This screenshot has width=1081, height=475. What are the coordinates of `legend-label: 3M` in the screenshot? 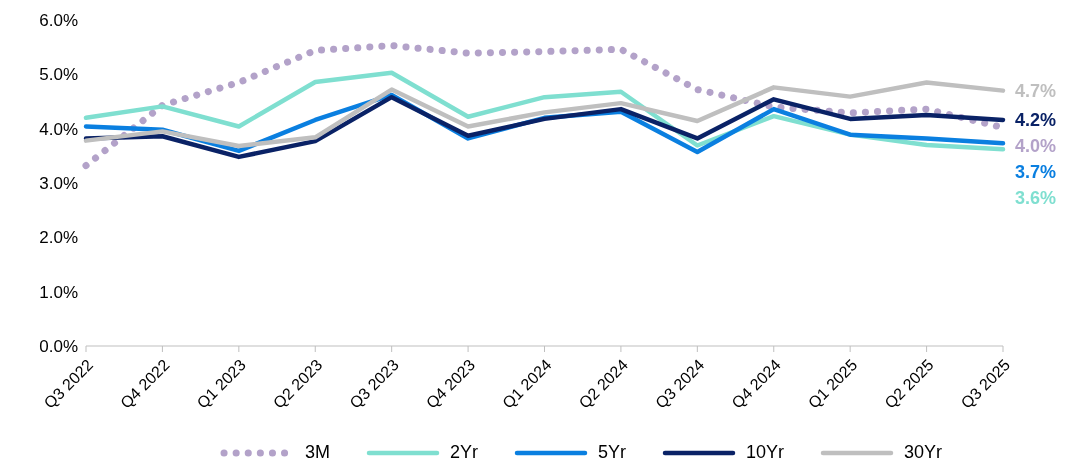 It's located at (317, 452).